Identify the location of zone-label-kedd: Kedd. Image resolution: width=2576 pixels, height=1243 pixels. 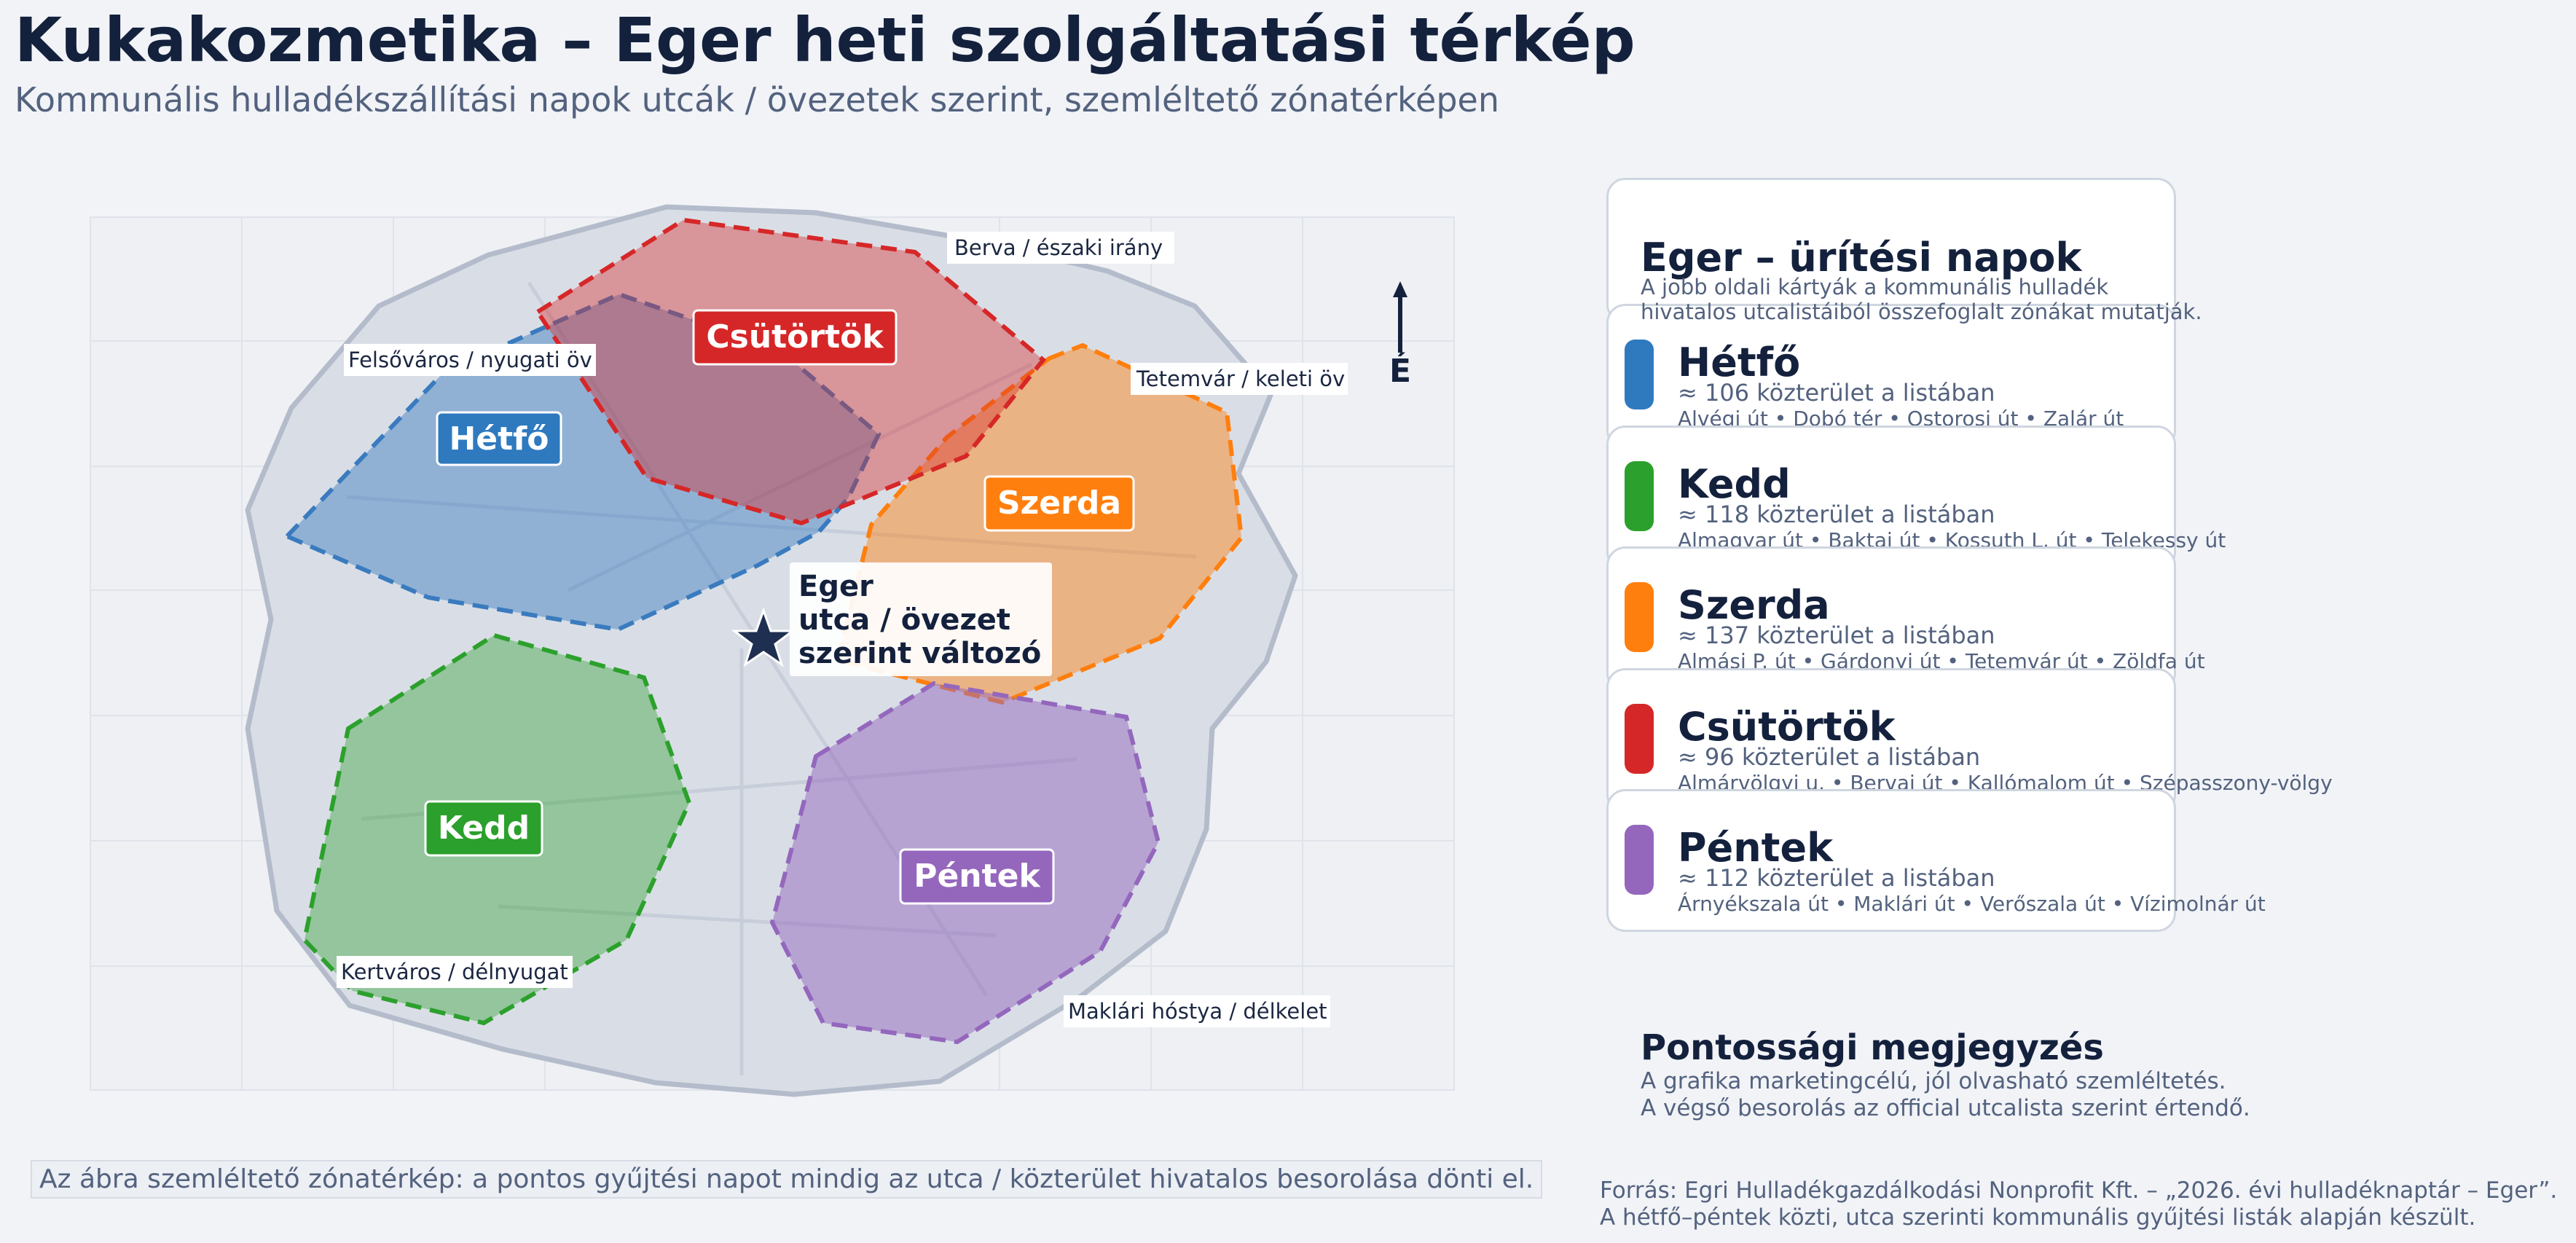
(483, 828).